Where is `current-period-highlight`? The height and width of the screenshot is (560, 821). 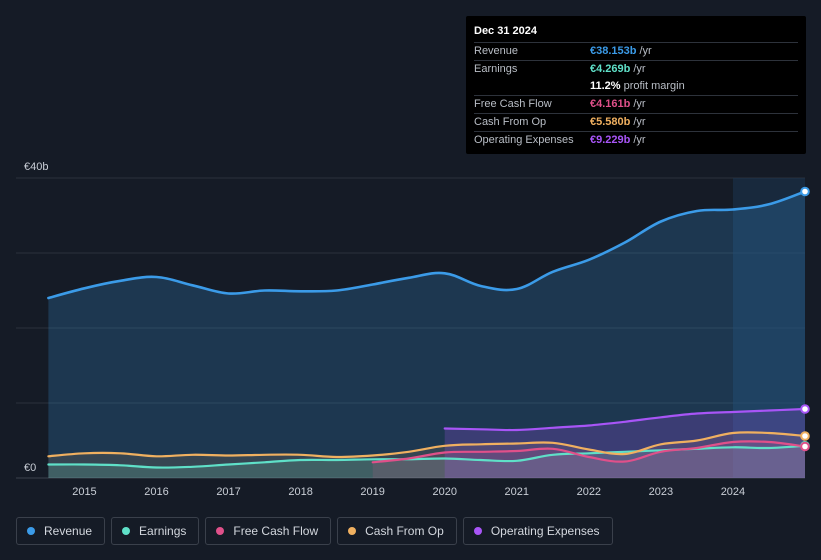 current-period-highlight is located at coordinates (768, 328).